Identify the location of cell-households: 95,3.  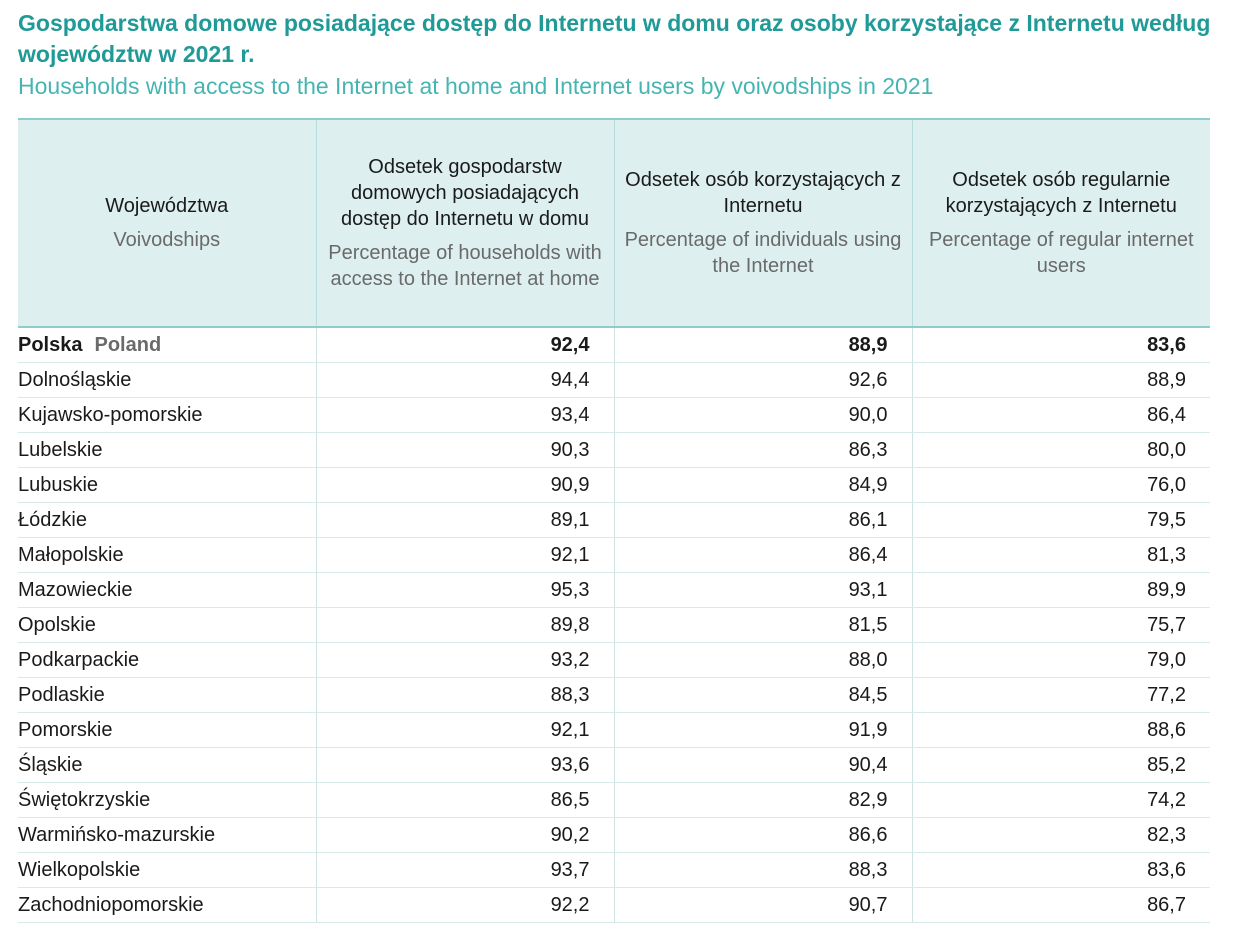
(464, 590).